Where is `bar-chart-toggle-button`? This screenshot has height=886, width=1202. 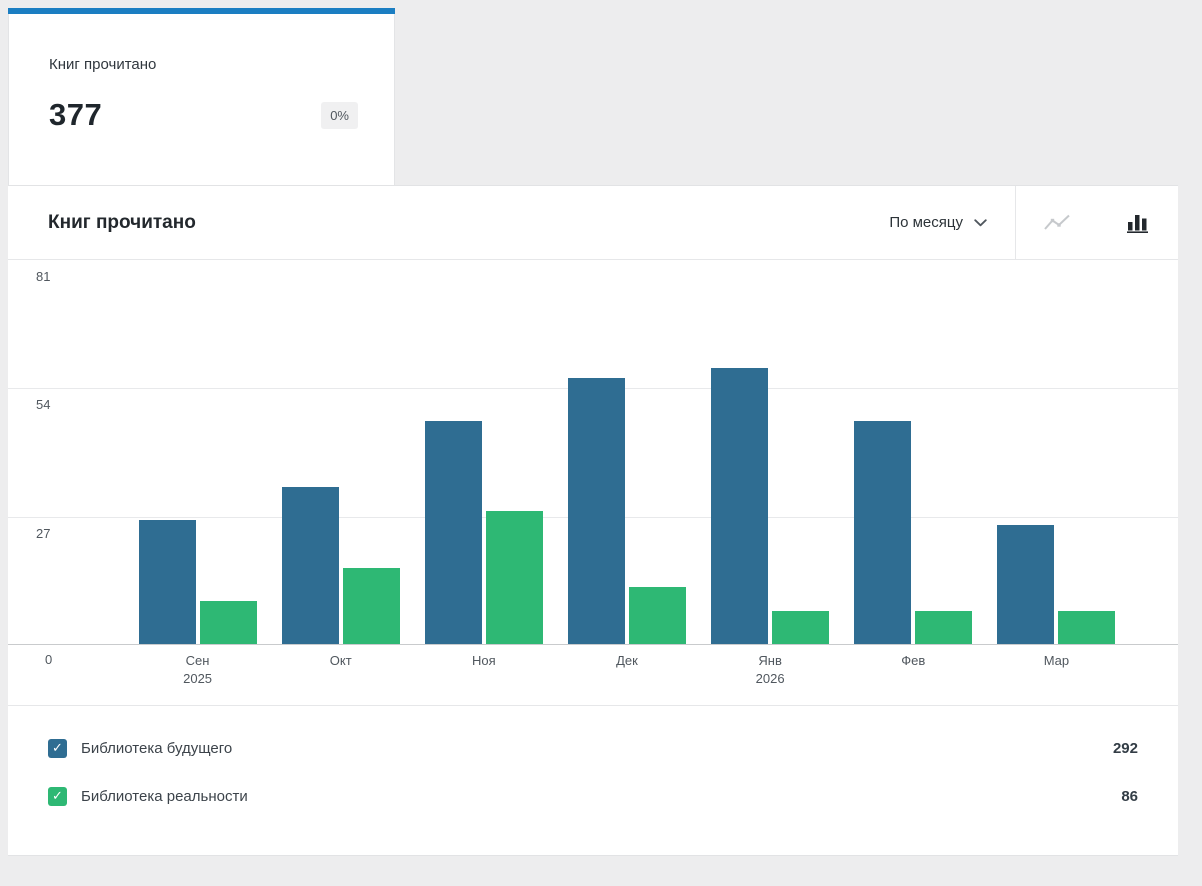
bar-chart-toggle-button is located at coordinates (1137, 222).